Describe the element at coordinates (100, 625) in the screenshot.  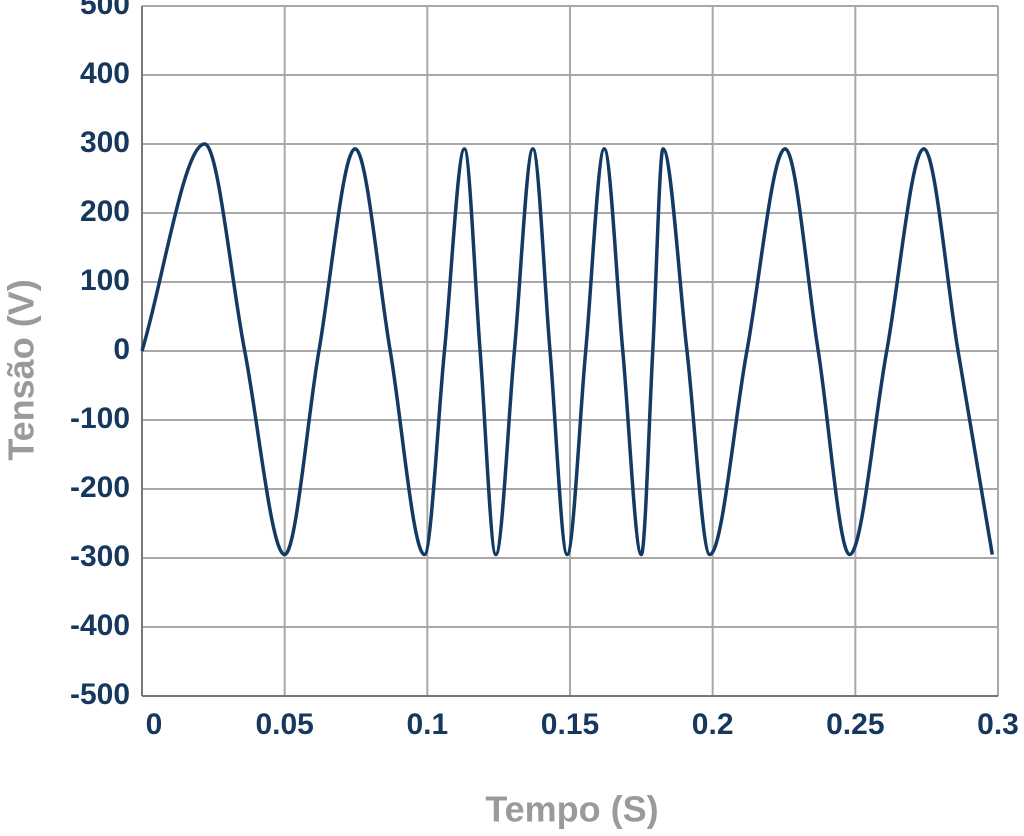
I see `y-tick-label: -400` at that location.